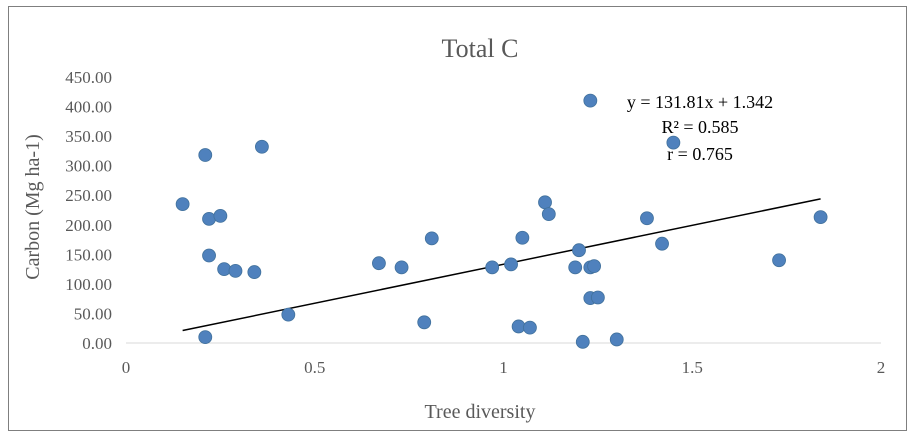  What do you see at coordinates (88, 136) in the screenshot?
I see `y-tick-label: 350.00` at bounding box center [88, 136].